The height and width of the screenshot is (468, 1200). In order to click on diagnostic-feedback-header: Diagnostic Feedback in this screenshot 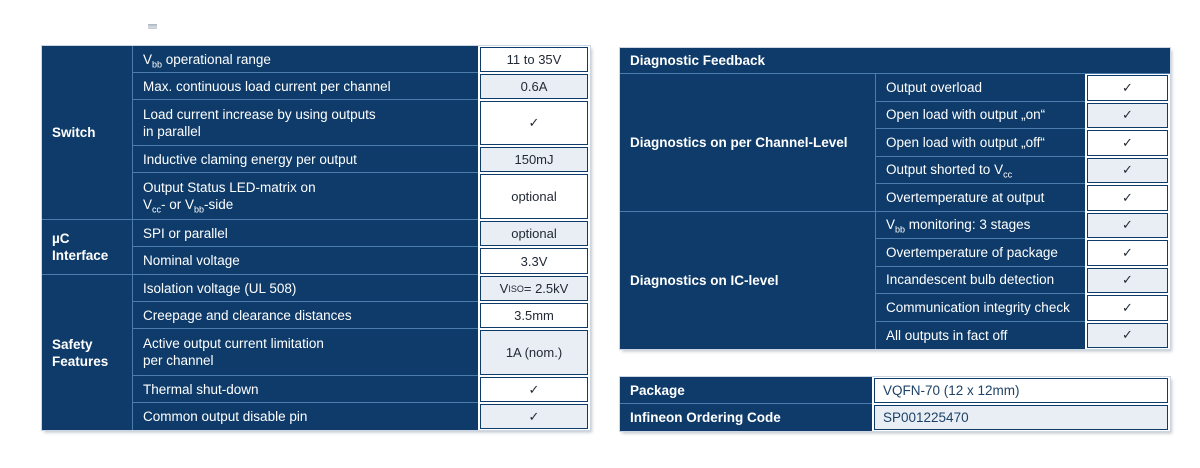, I will do `click(895, 61)`.